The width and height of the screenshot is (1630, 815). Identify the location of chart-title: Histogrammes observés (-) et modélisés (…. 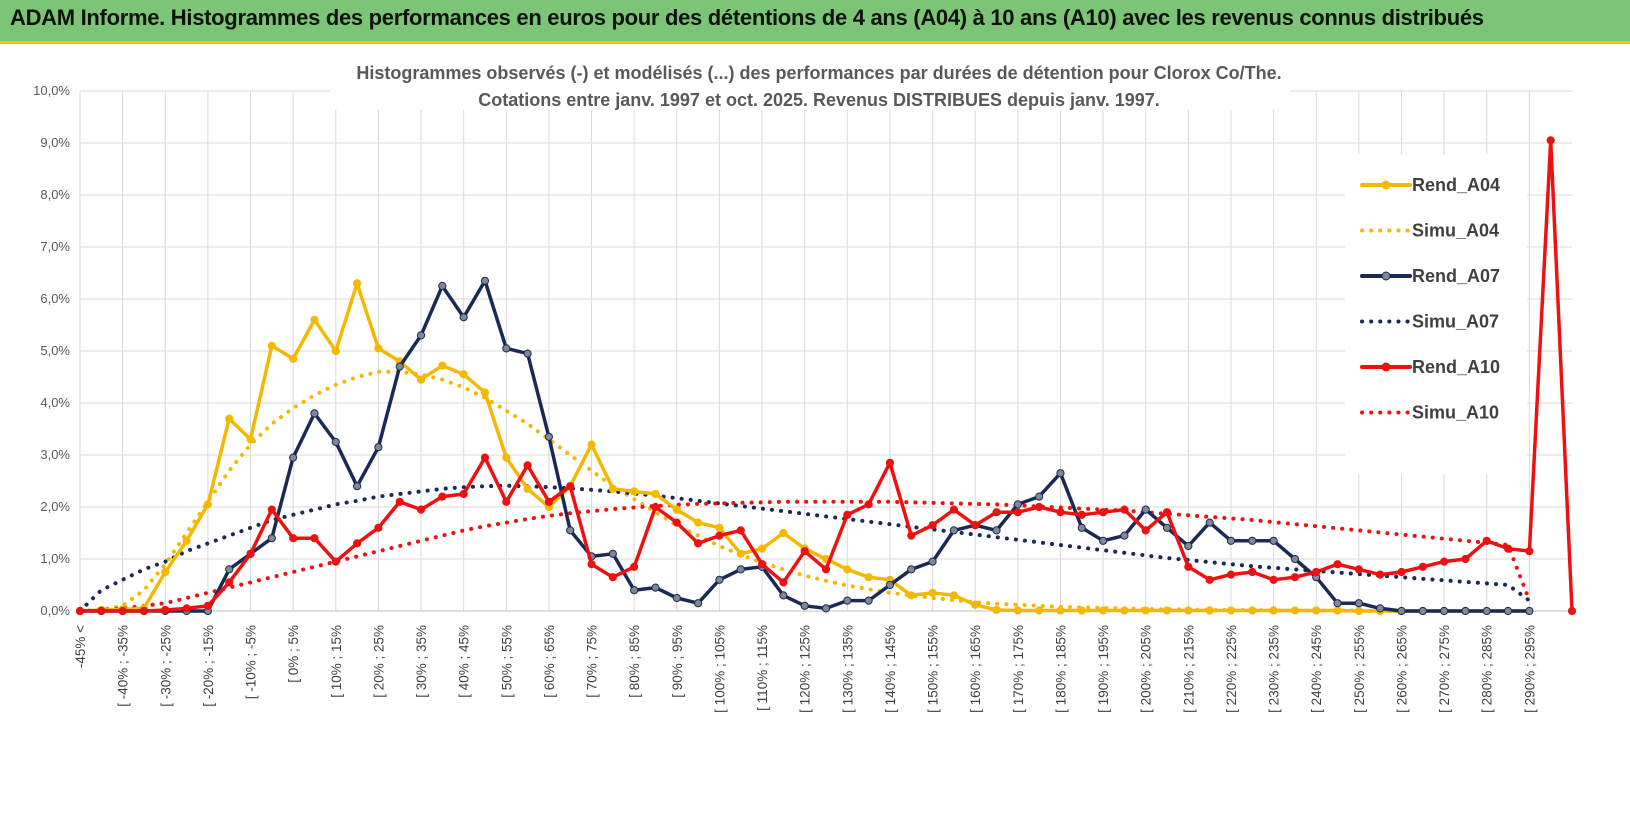
(818, 73).